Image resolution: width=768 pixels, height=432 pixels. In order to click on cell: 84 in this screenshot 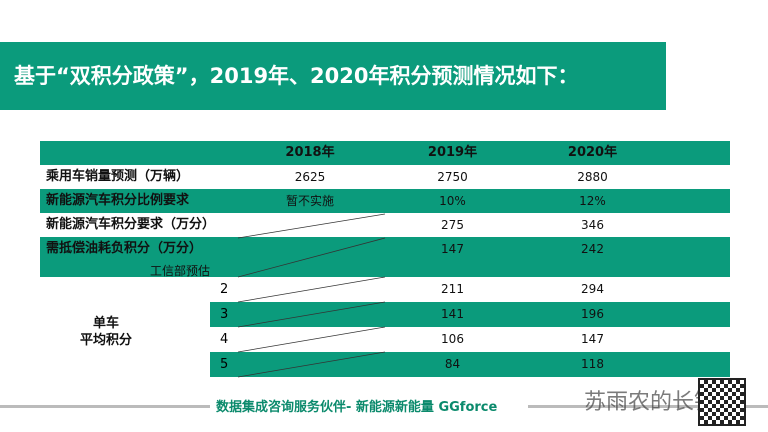, I will do `click(452, 364)`.